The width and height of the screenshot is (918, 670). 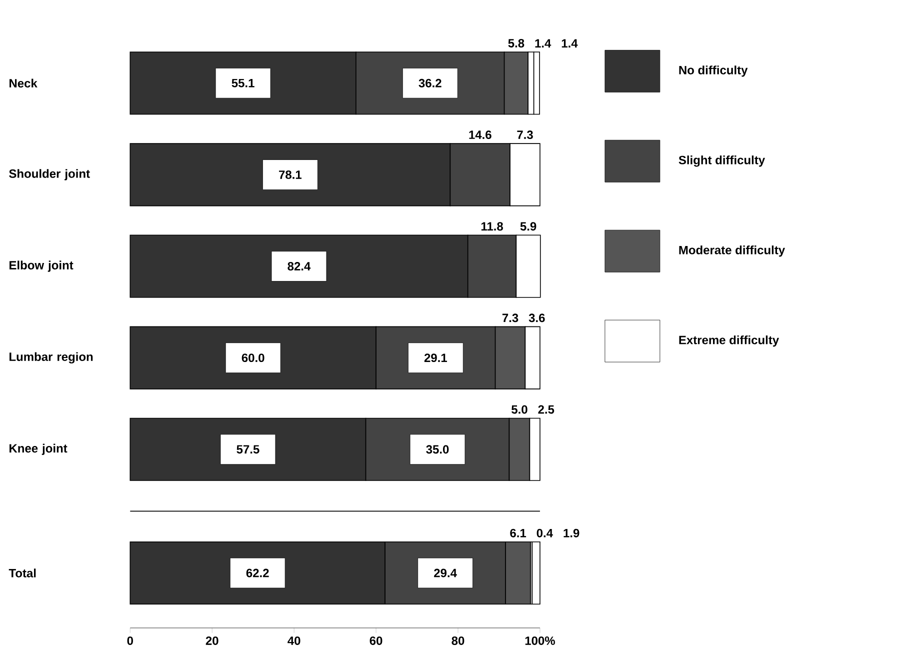 What do you see at coordinates (729, 341) in the screenshot?
I see `text: Extreme difficulty` at bounding box center [729, 341].